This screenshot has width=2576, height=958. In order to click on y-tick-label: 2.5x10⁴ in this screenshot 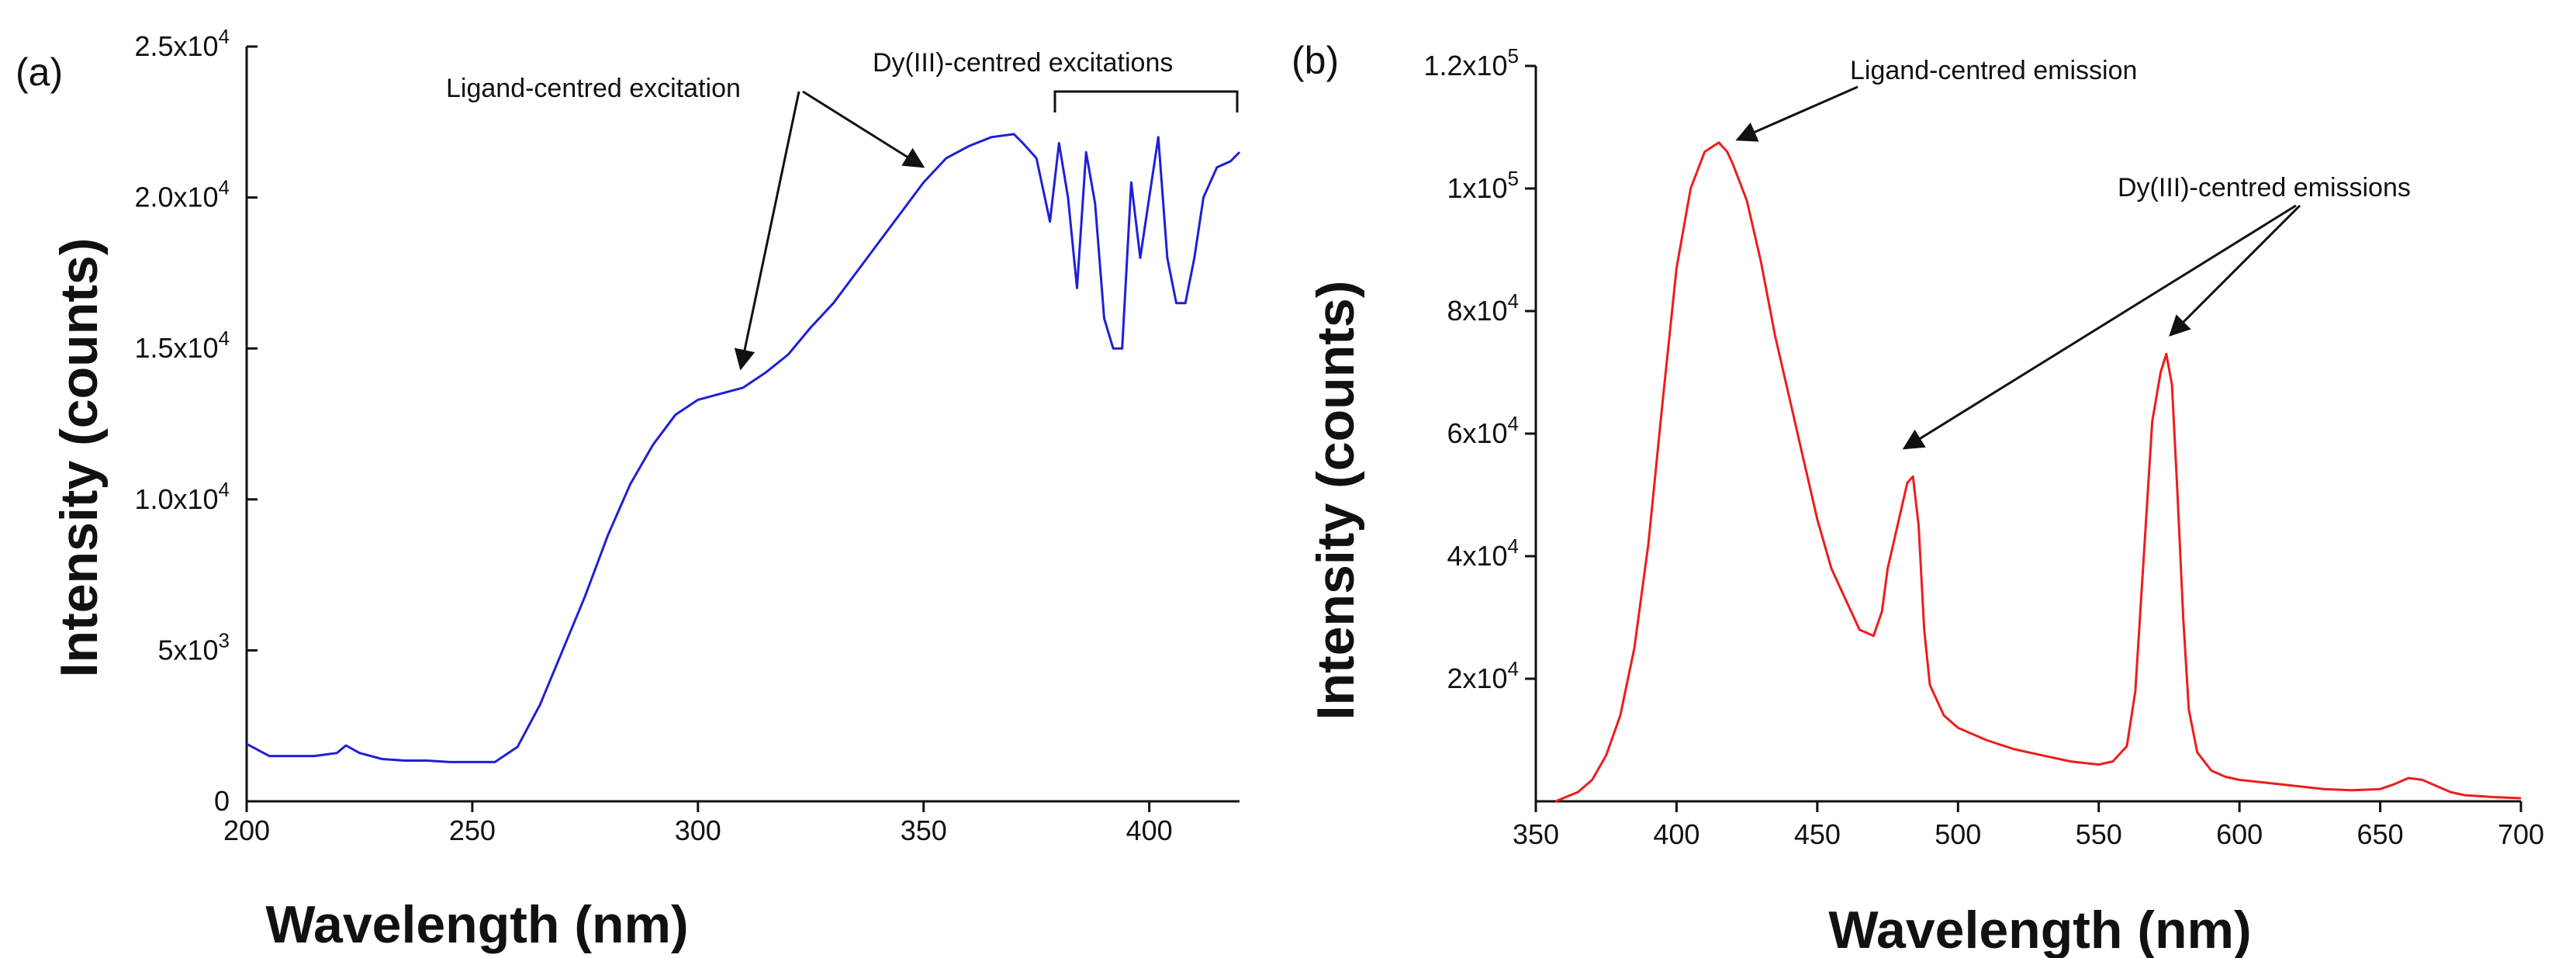, I will do `click(182, 43)`.